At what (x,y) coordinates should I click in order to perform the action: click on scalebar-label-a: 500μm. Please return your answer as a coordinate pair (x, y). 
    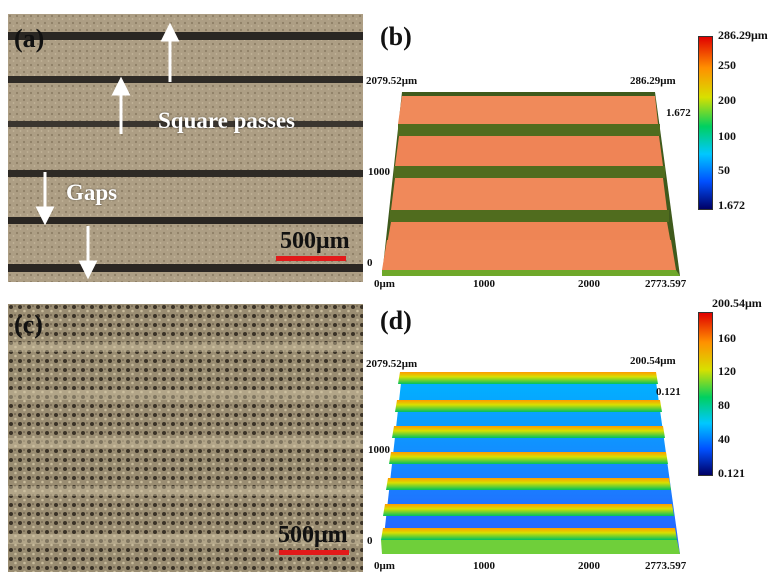
    Looking at the image, I should click on (315, 241).